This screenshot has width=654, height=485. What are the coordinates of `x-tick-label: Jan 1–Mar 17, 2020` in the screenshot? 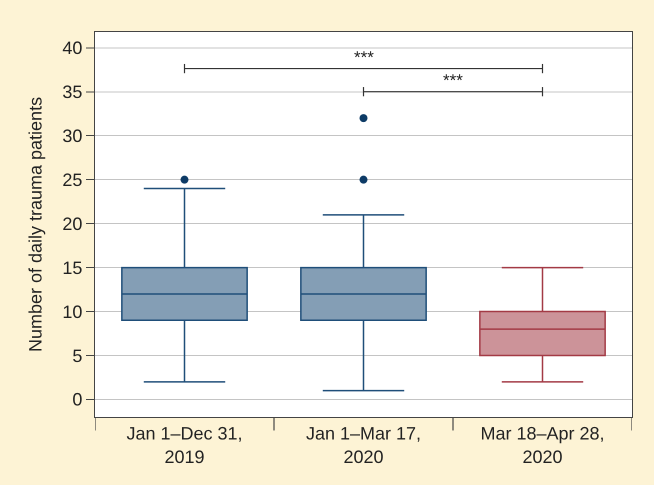 It's located at (364, 445).